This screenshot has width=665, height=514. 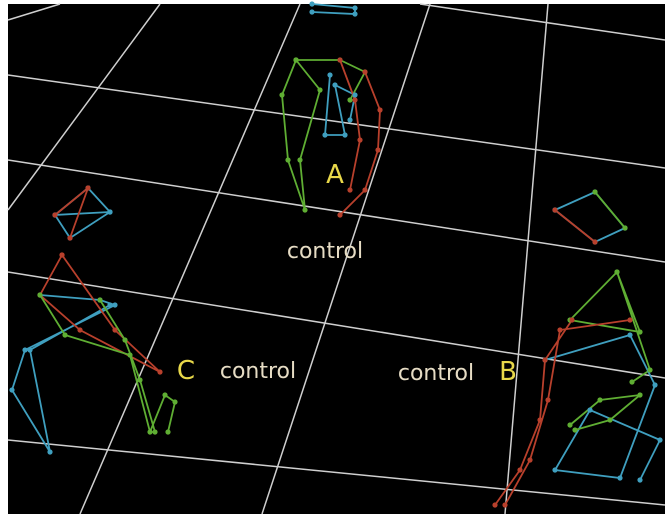 What do you see at coordinates (335, 175) in the screenshot?
I see `group-letter: A` at bounding box center [335, 175].